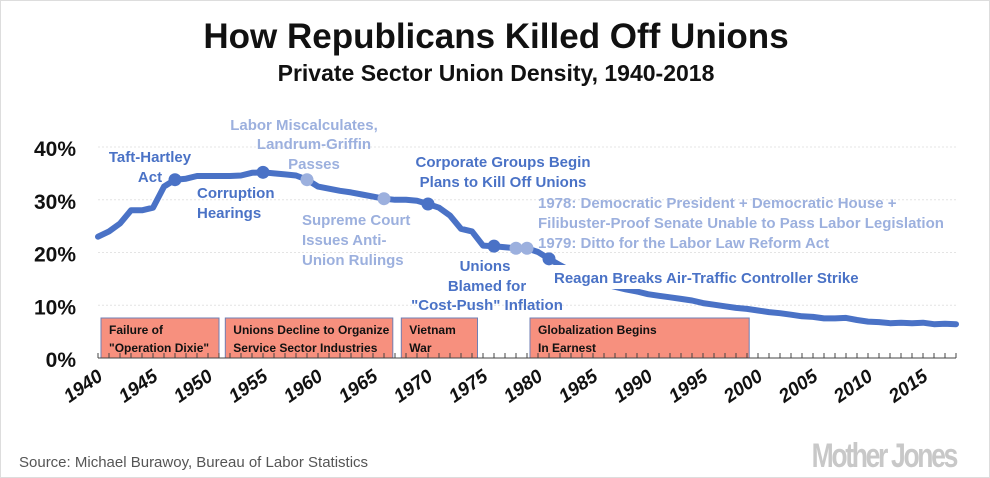  Describe the element at coordinates (356, 220) in the screenshot. I see `annotation-supreme-court: Supreme Court` at that location.